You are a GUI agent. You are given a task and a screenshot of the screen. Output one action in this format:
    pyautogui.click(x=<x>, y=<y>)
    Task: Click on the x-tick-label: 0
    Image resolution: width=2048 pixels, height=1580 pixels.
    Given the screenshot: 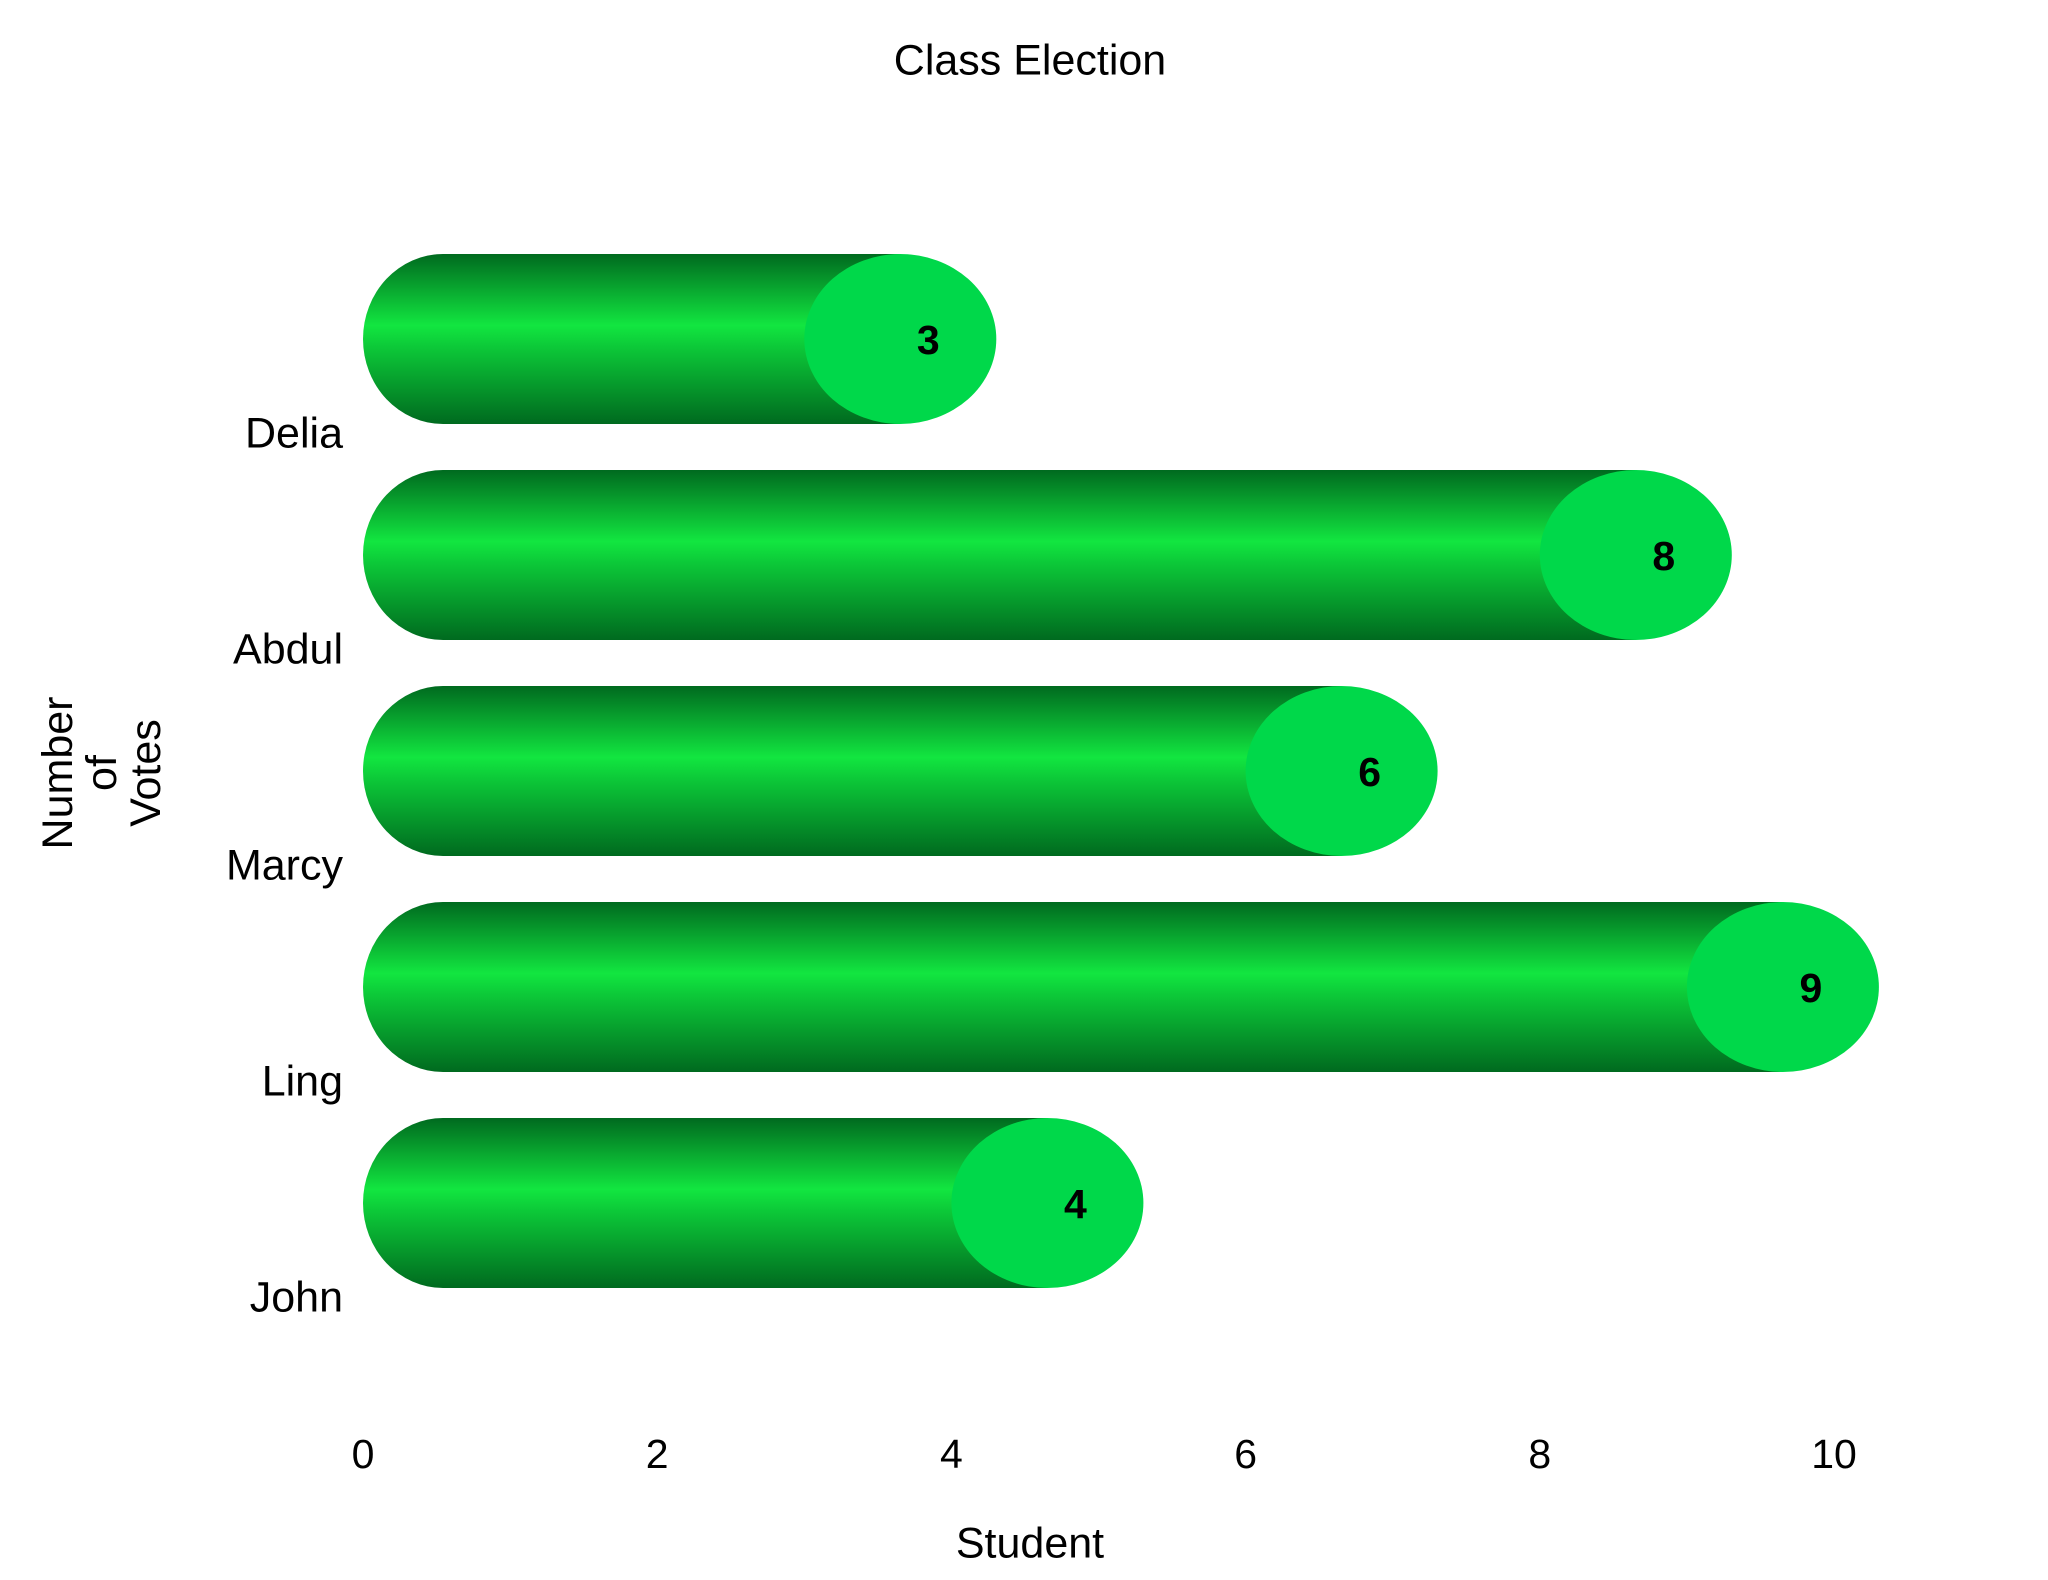 What is the action you would take?
    pyautogui.click(x=363, y=1454)
    